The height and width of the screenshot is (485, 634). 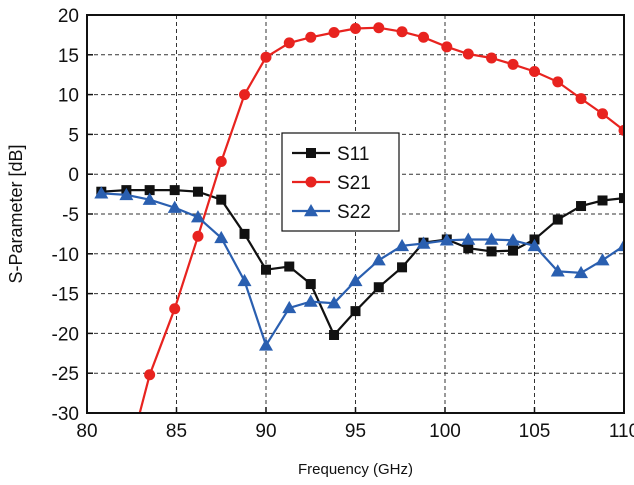 I want to click on x-axis-title: Frequency (GHz), so click(x=355, y=469).